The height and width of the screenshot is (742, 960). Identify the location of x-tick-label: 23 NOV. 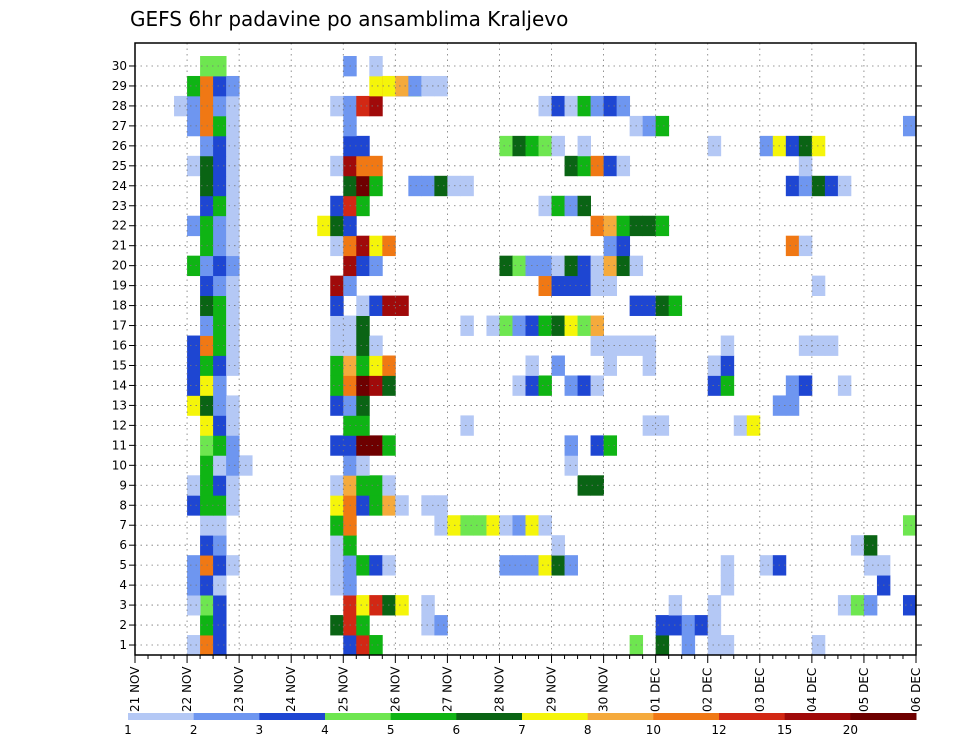
(239, 689).